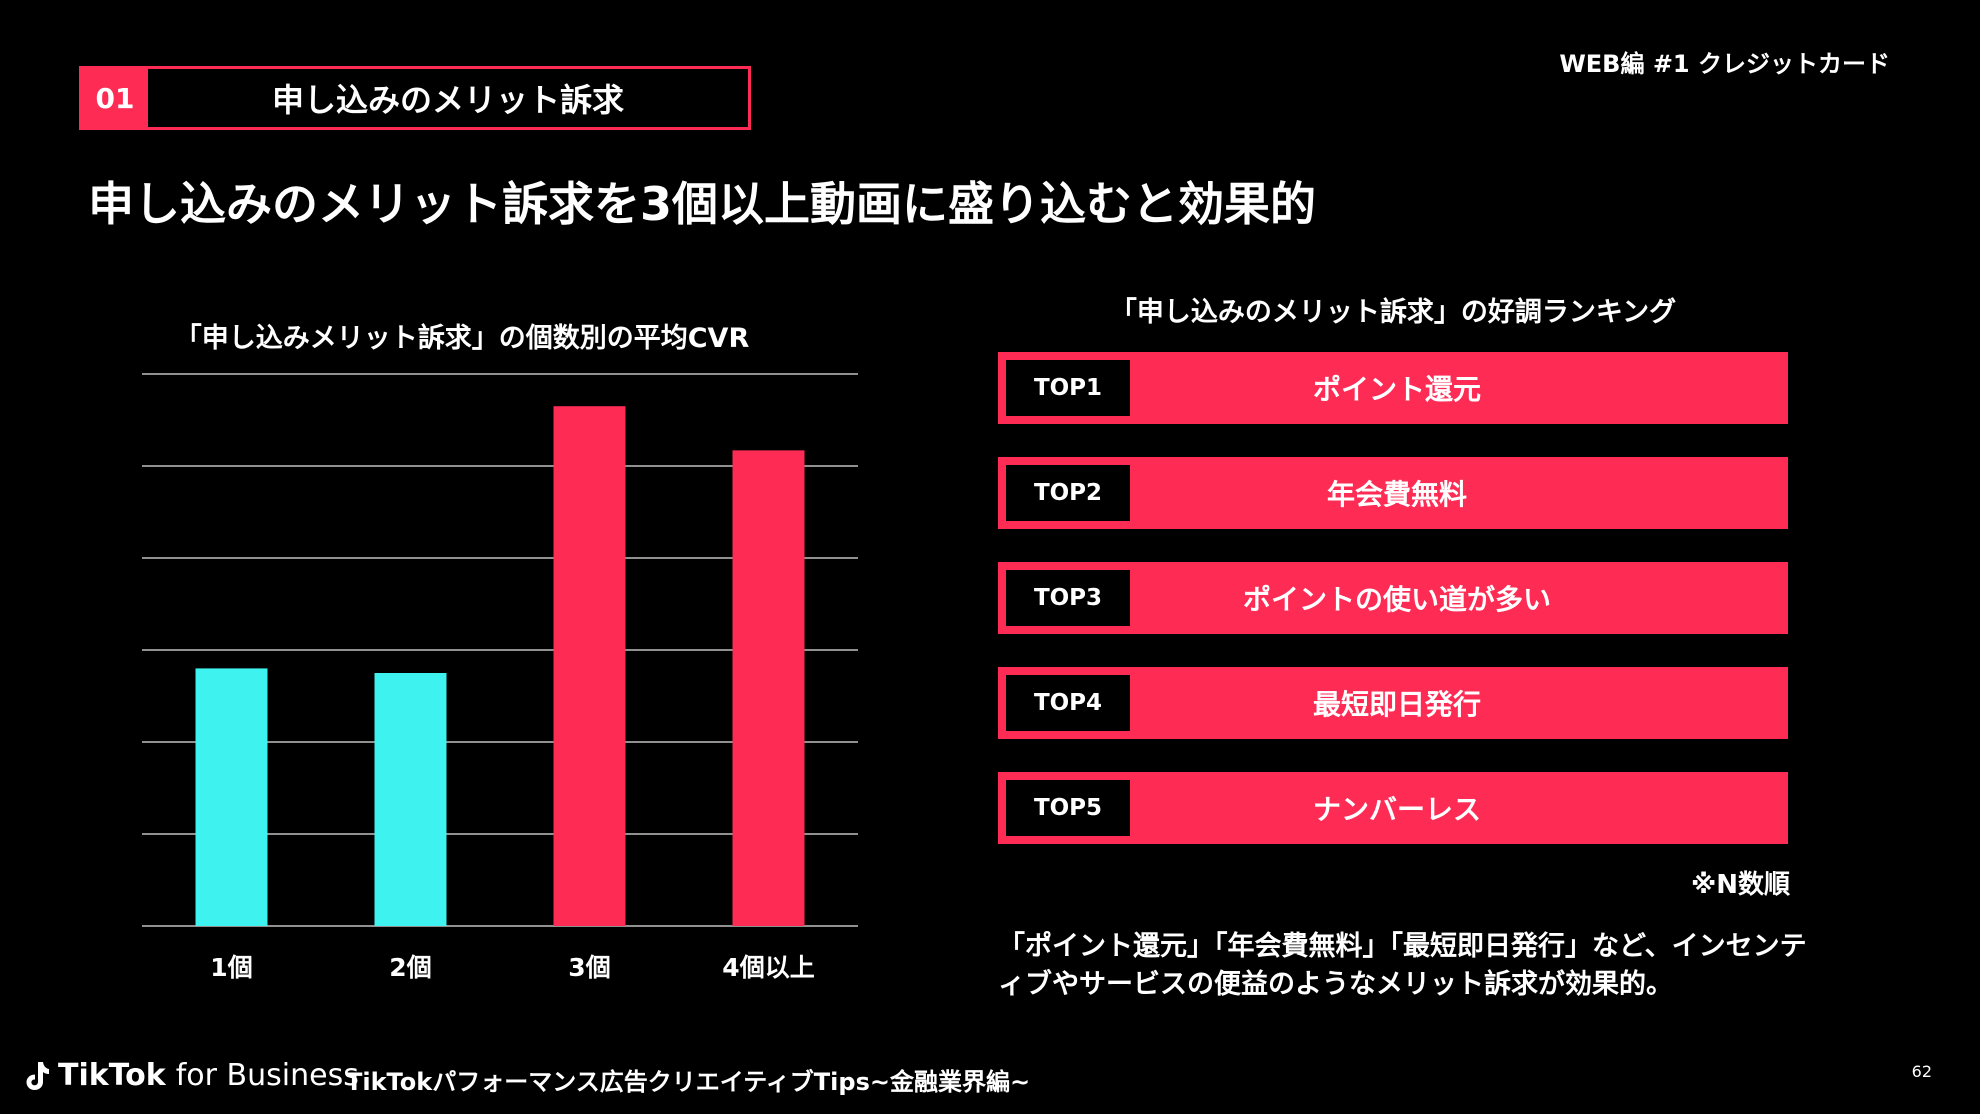 This screenshot has height=1114, width=1980. What do you see at coordinates (1068, 493) in the screenshot?
I see `ranking-badge: TOP2` at bounding box center [1068, 493].